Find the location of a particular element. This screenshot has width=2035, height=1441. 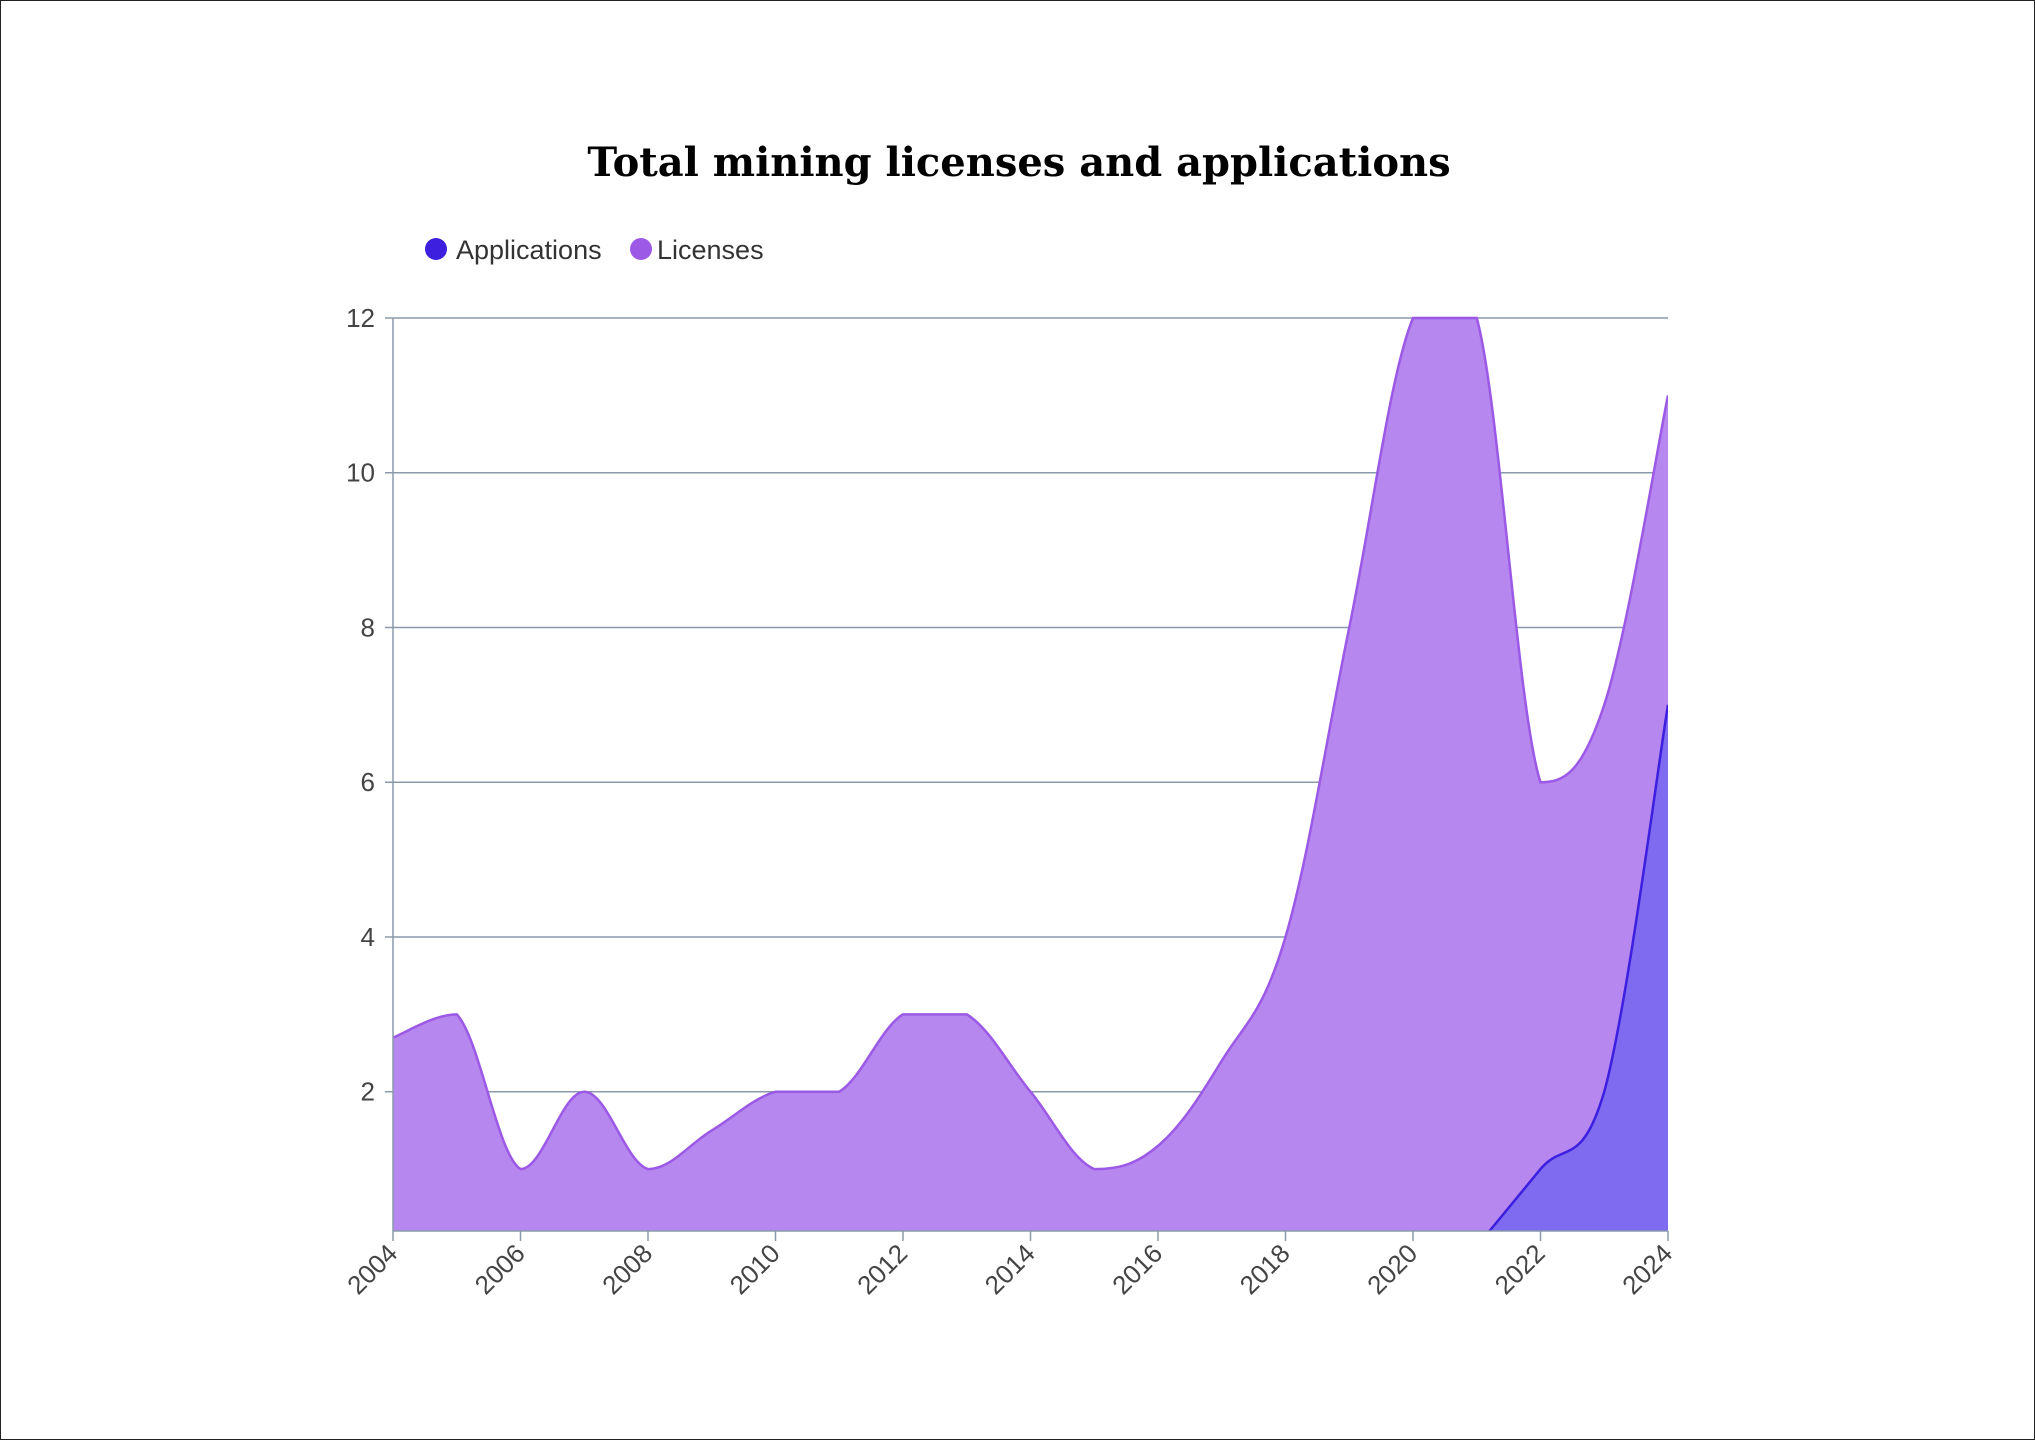

legend-item-licenses: Licenses is located at coordinates (697, 250).